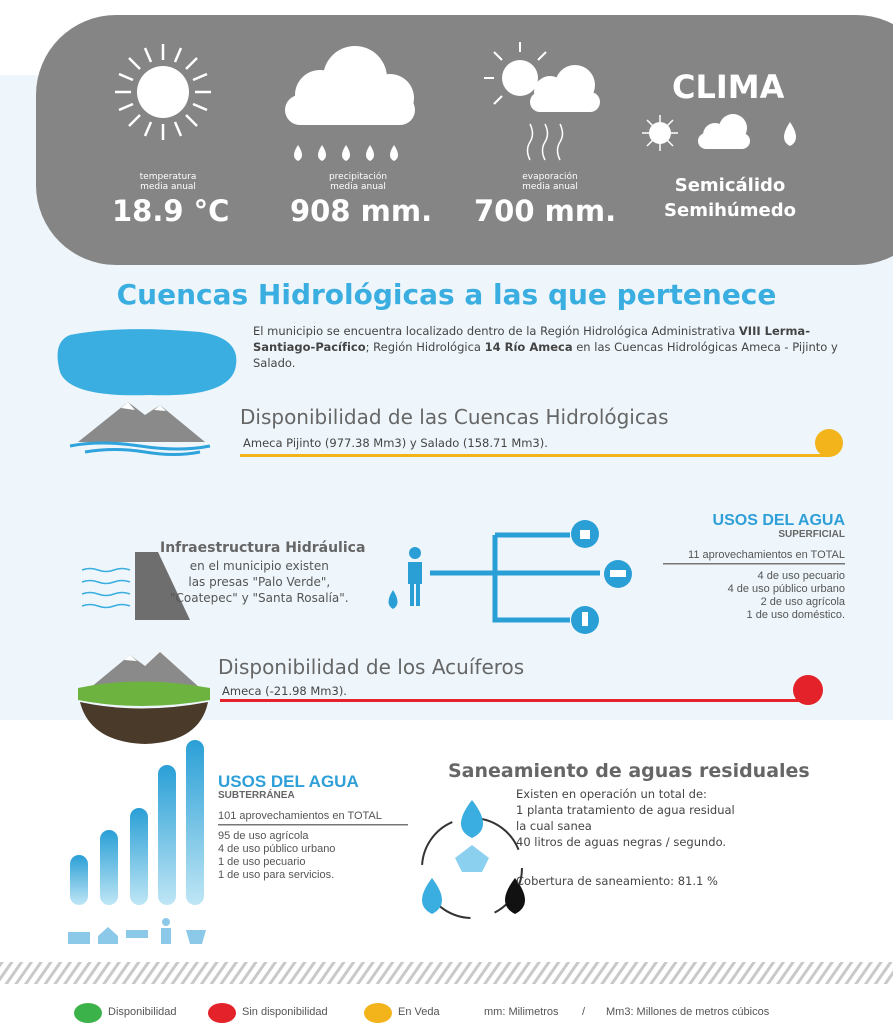  Describe the element at coordinates (446, 973) in the screenshot. I see `stripes` at that location.